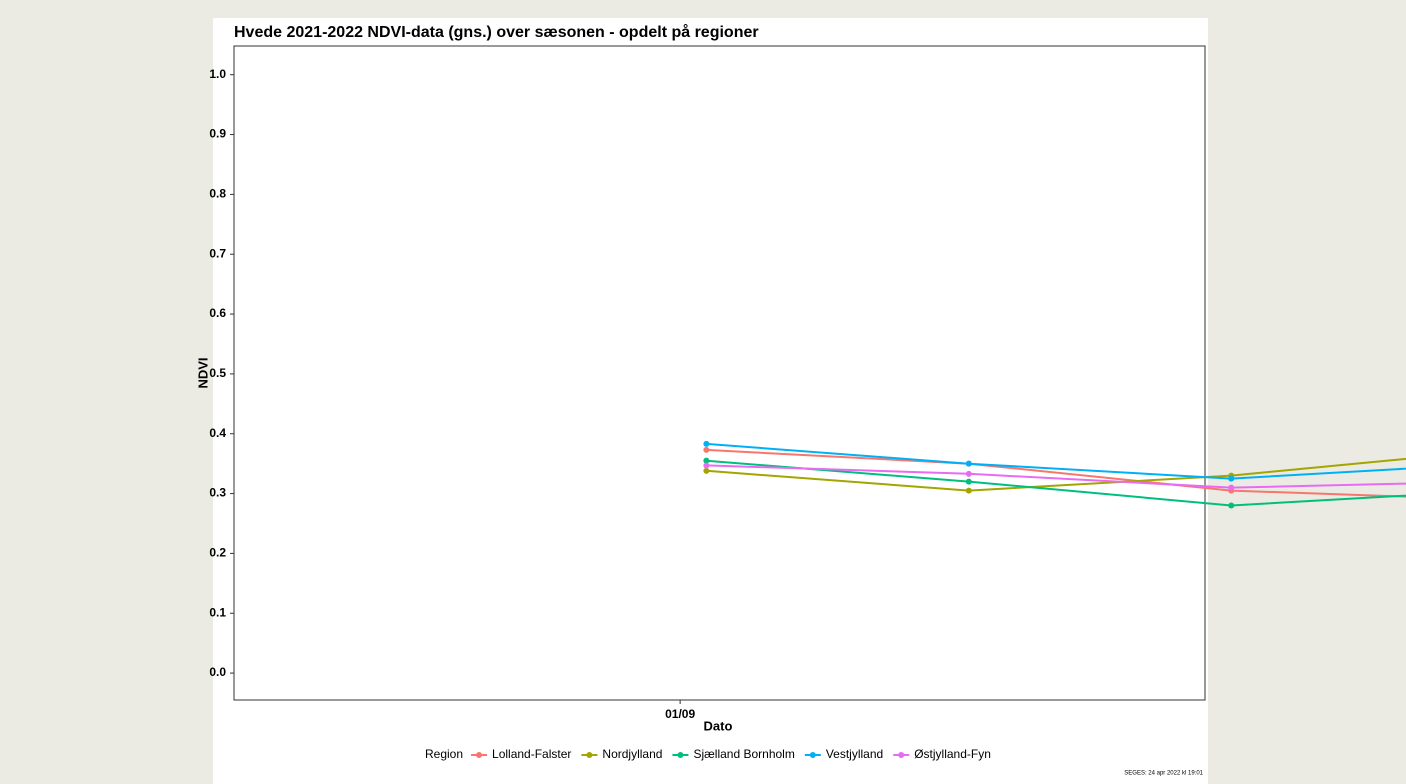 The image size is (1406, 784). I want to click on y-tick-label: 0.5, so click(217, 373).